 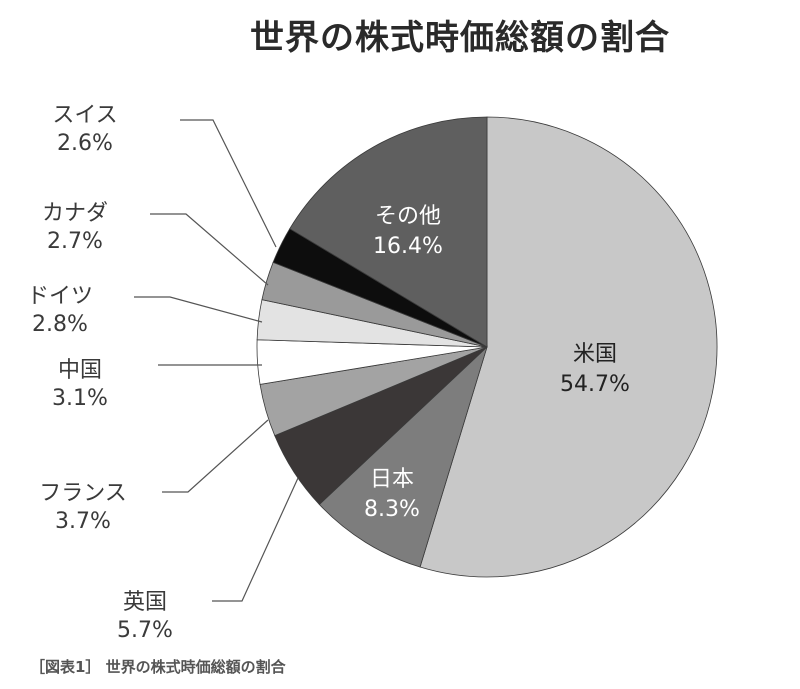 I want to click on slice-label-6: ドイツ 2.8%, so click(x=62, y=311).